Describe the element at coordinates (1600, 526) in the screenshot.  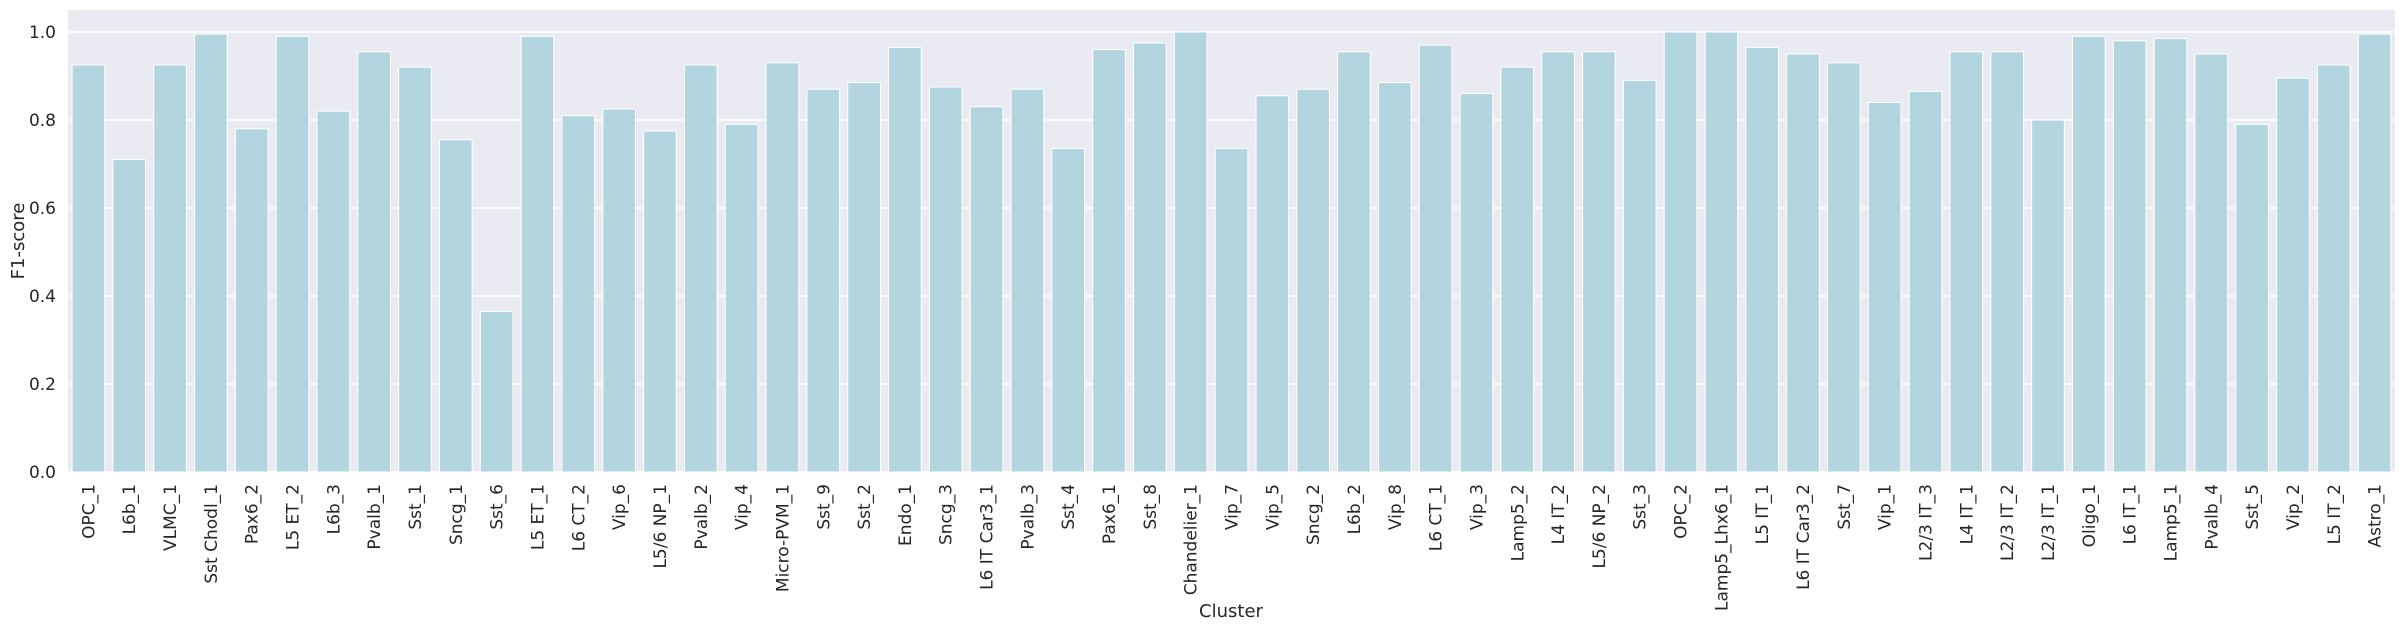
I see `x-tick-label: L5/6 NP_2` at that location.